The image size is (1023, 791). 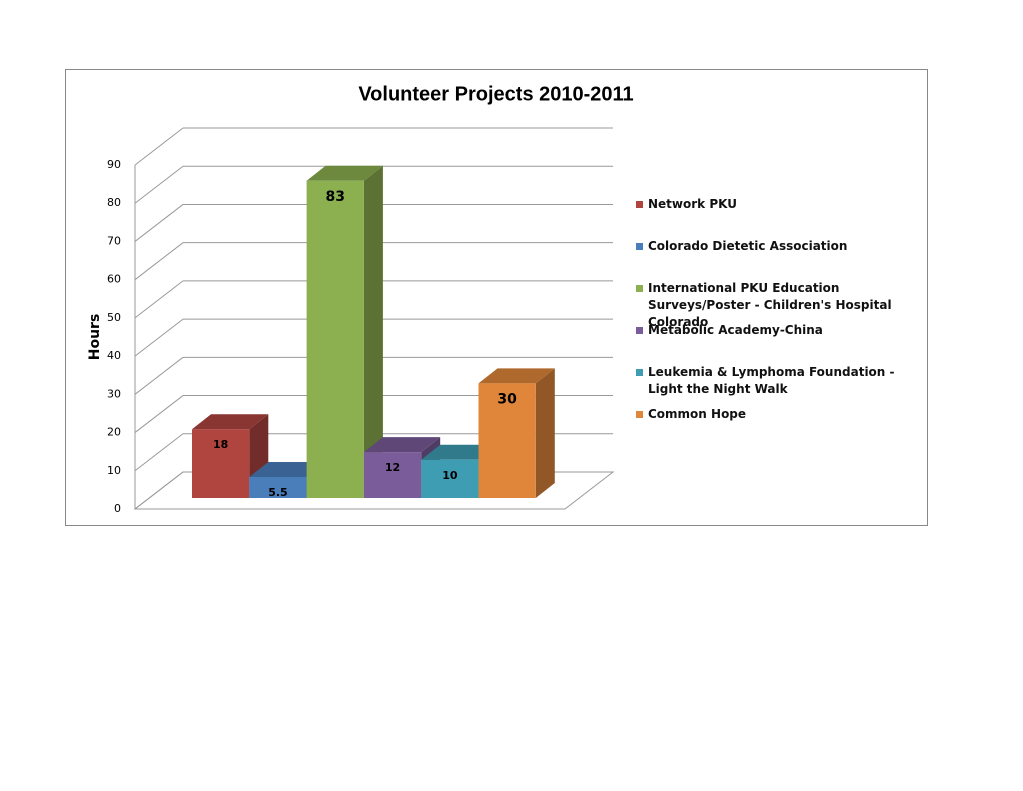 What do you see at coordinates (114, 202) in the screenshot?
I see `y-tick-label: 80` at bounding box center [114, 202].